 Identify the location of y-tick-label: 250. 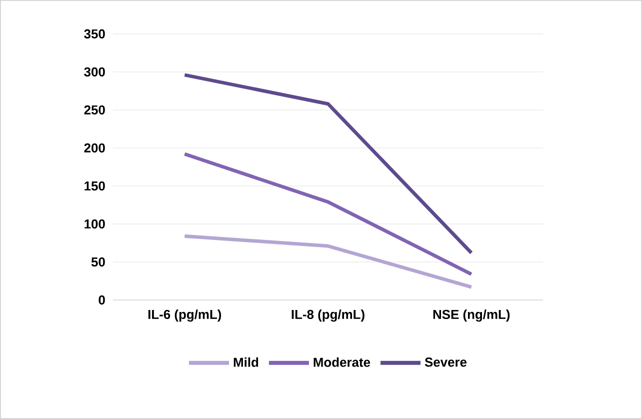
(94, 110).